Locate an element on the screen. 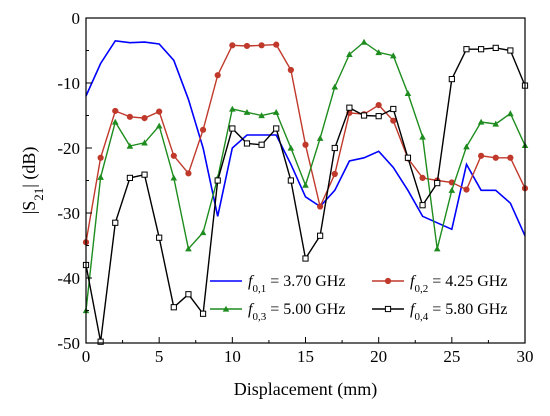  x-tick-label: 25 is located at coordinates (451, 356).